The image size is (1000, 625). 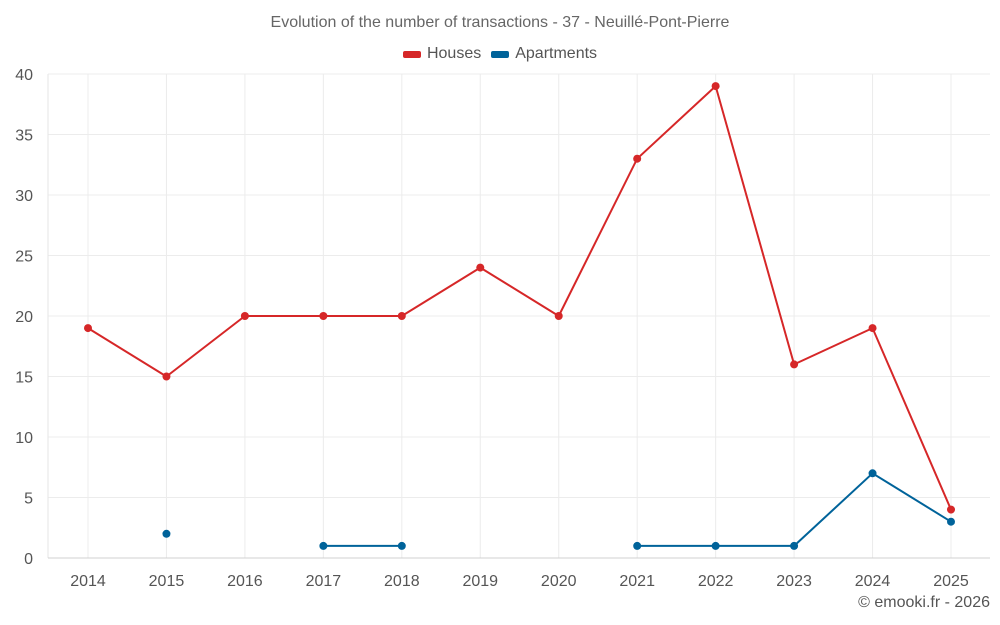 What do you see at coordinates (402, 581) in the screenshot?
I see `x-tick-label: 2018` at bounding box center [402, 581].